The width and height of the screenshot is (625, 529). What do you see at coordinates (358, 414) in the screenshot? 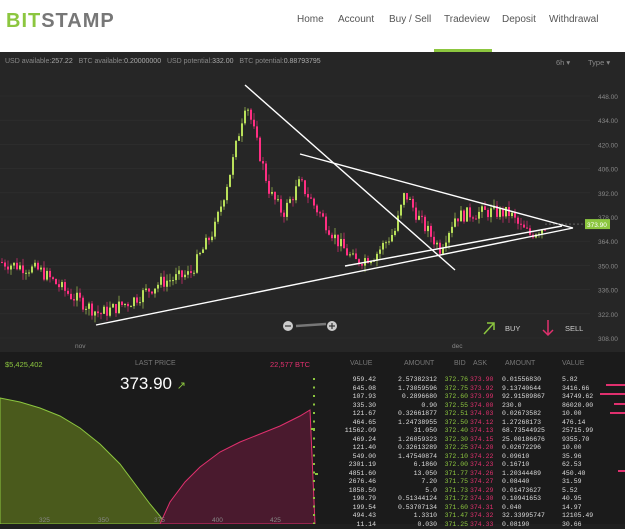
I see `book-cell: 121.67` at bounding box center [358, 414].